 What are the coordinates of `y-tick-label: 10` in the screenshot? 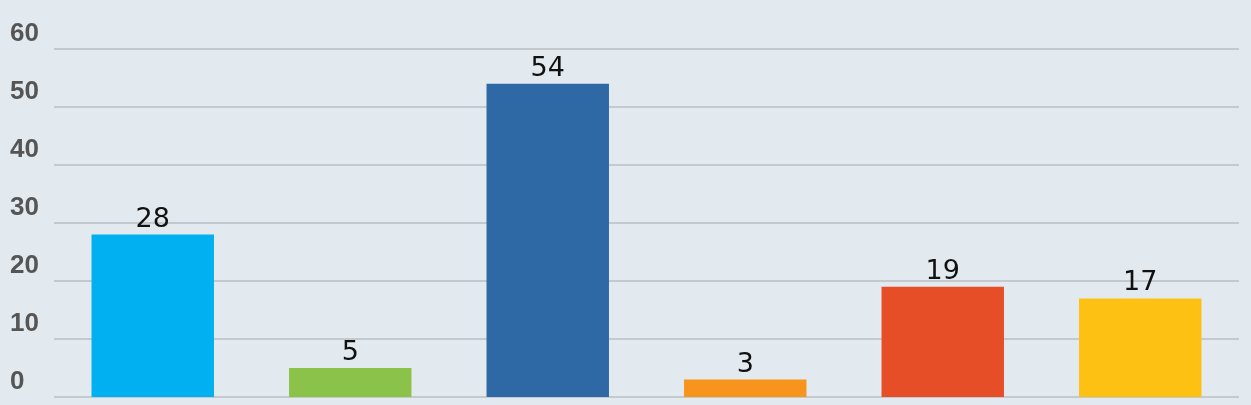 It's located at (24, 322).